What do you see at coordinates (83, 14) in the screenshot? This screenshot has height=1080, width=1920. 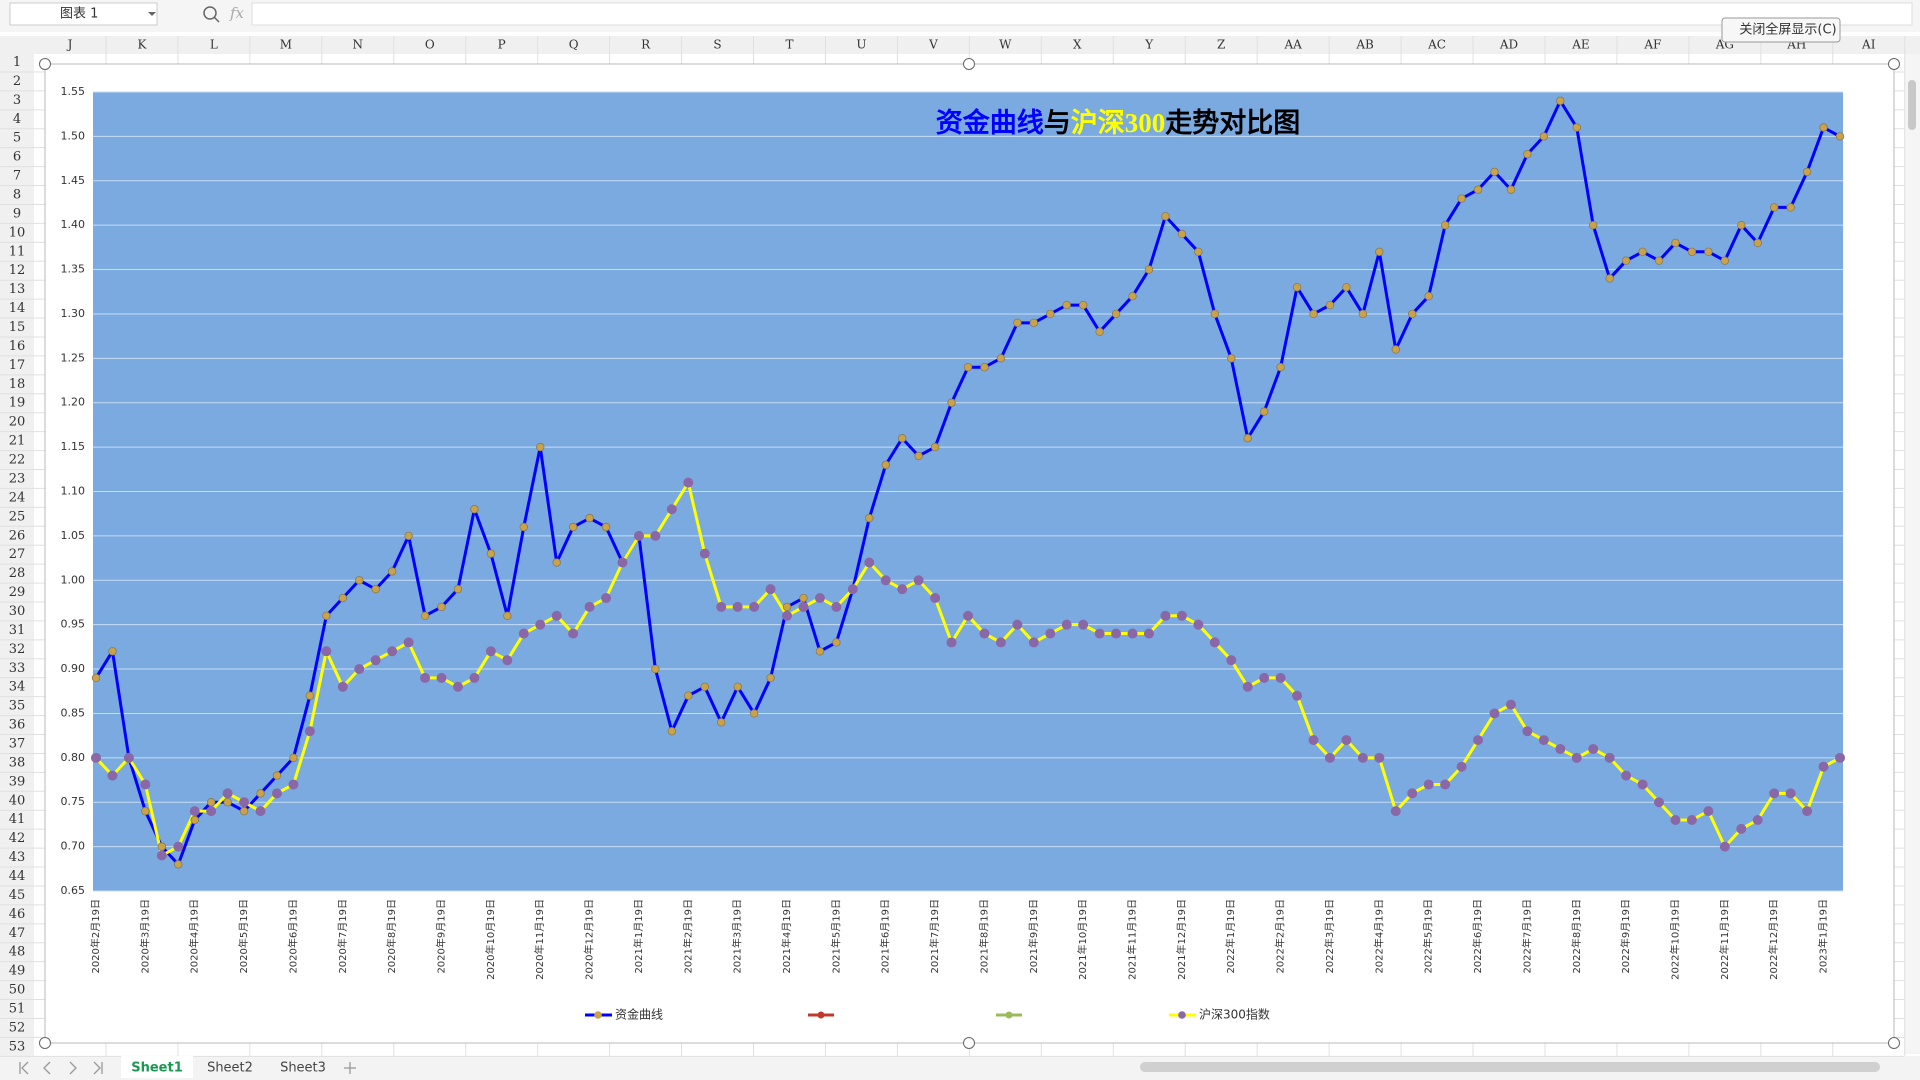 I see `name-box` at bounding box center [83, 14].